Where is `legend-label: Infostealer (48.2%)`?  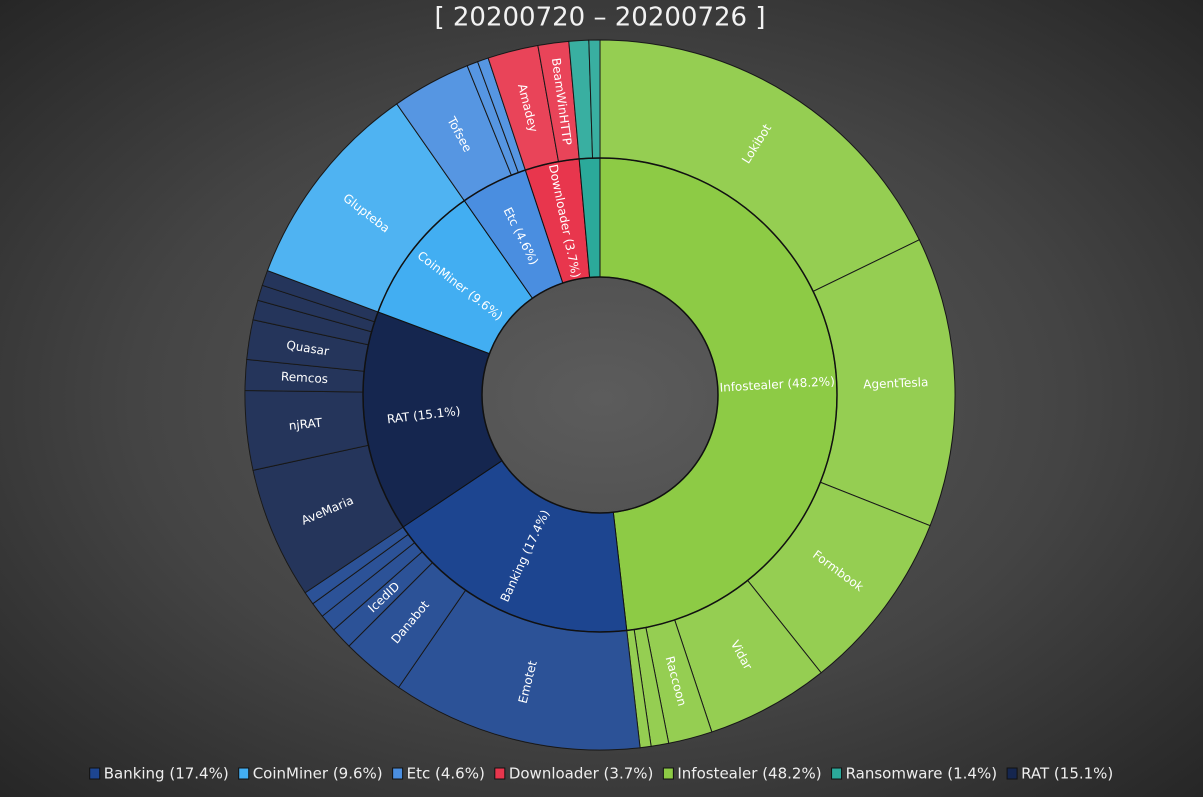
legend-label: Infostealer (48.2%) is located at coordinates (749, 774).